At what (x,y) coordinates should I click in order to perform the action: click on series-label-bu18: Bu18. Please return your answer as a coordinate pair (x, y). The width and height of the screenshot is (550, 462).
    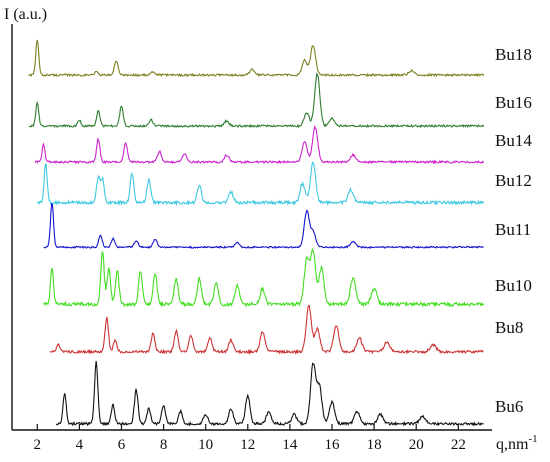
    Looking at the image, I should click on (513, 54).